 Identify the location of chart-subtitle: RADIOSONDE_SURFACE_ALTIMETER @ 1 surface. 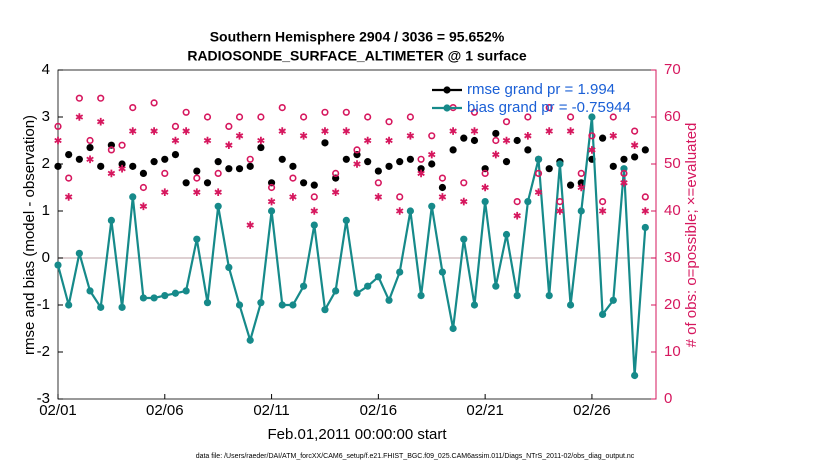
(357, 56).